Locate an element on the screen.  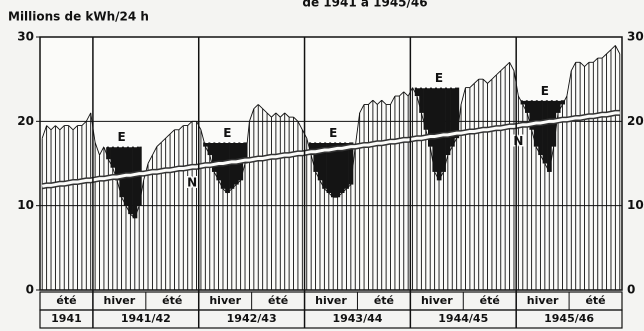
y-tick-label-right: 20 is located at coordinates (635, 121).